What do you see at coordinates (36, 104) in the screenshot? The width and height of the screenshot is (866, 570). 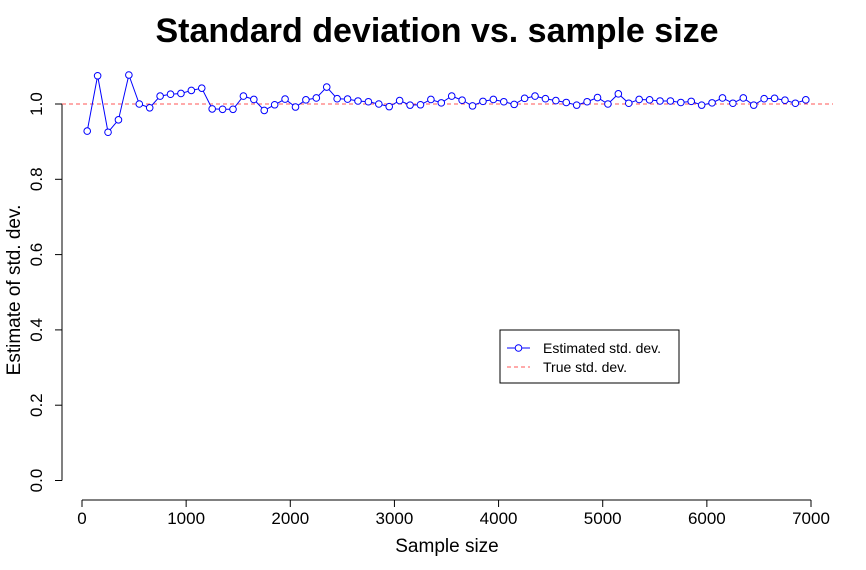 I see `y-tick-label: 1.0` at bounding box center [36, 104].